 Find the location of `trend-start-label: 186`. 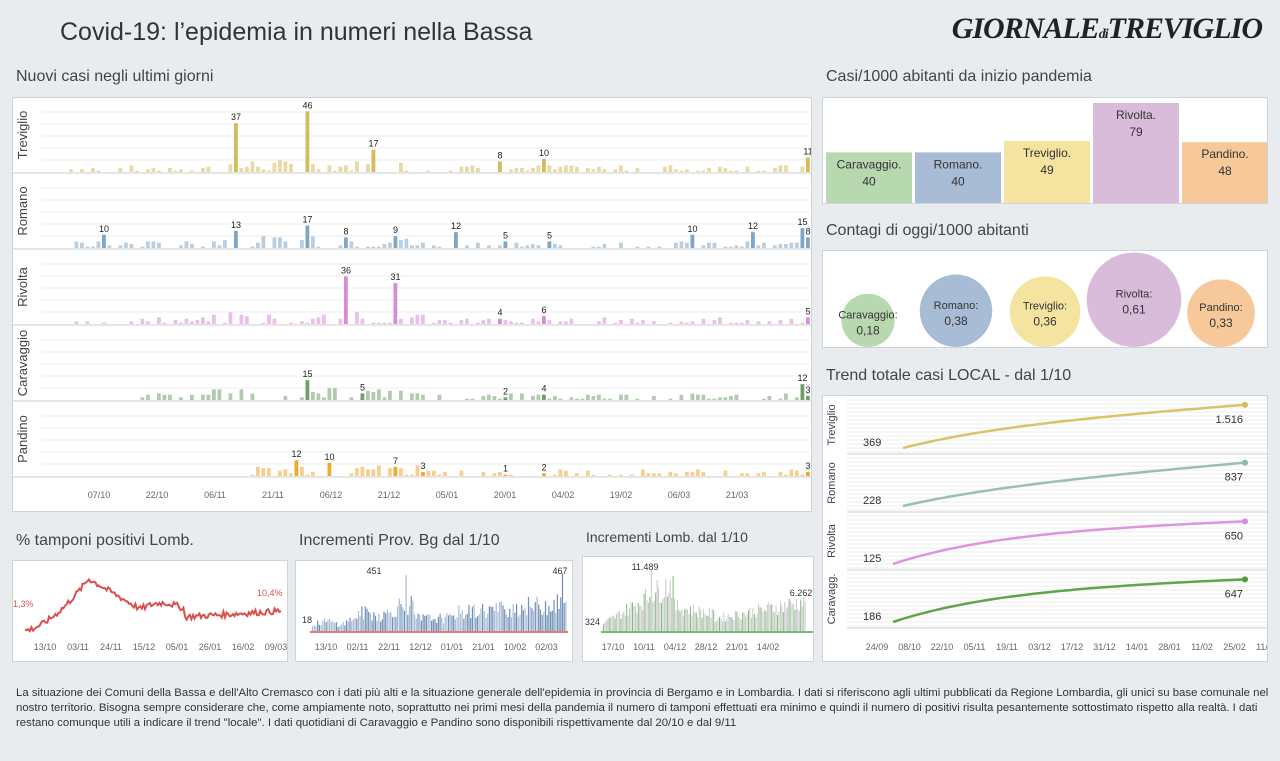

trend-start-label: 186 is located at coordinates (872, 617).